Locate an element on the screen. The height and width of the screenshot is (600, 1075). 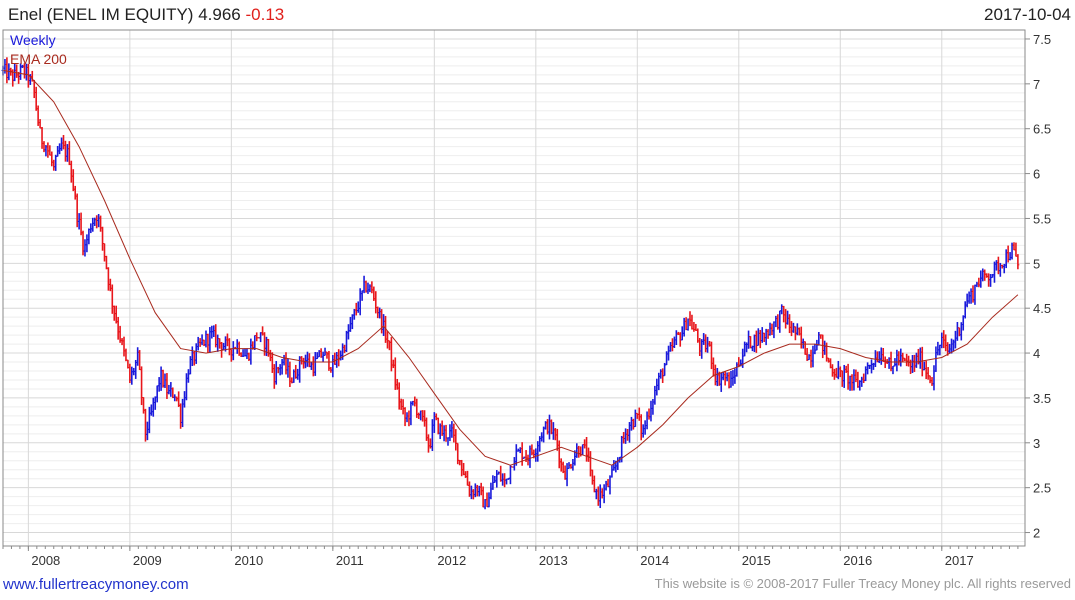
y-tick-label: 2 is located at coordinates (1036, 533).